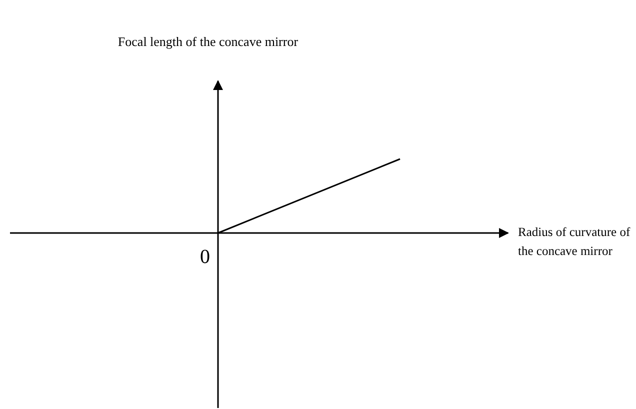  What do you see at coordinates (205, 257) in the screenshot?
I see `text: 0` at bounding box center [205, 257].